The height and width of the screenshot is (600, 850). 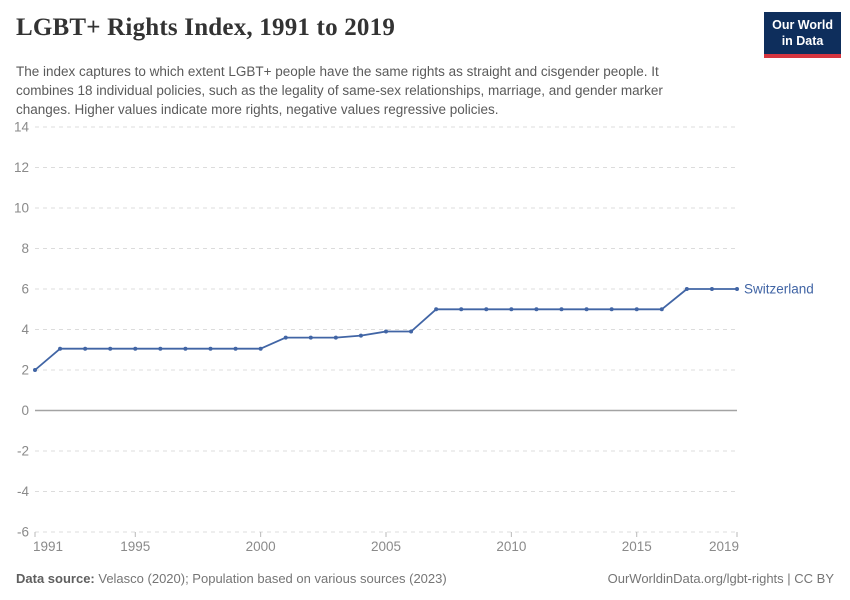 I want to click on data-point-1993, so click(x=85, y=348).